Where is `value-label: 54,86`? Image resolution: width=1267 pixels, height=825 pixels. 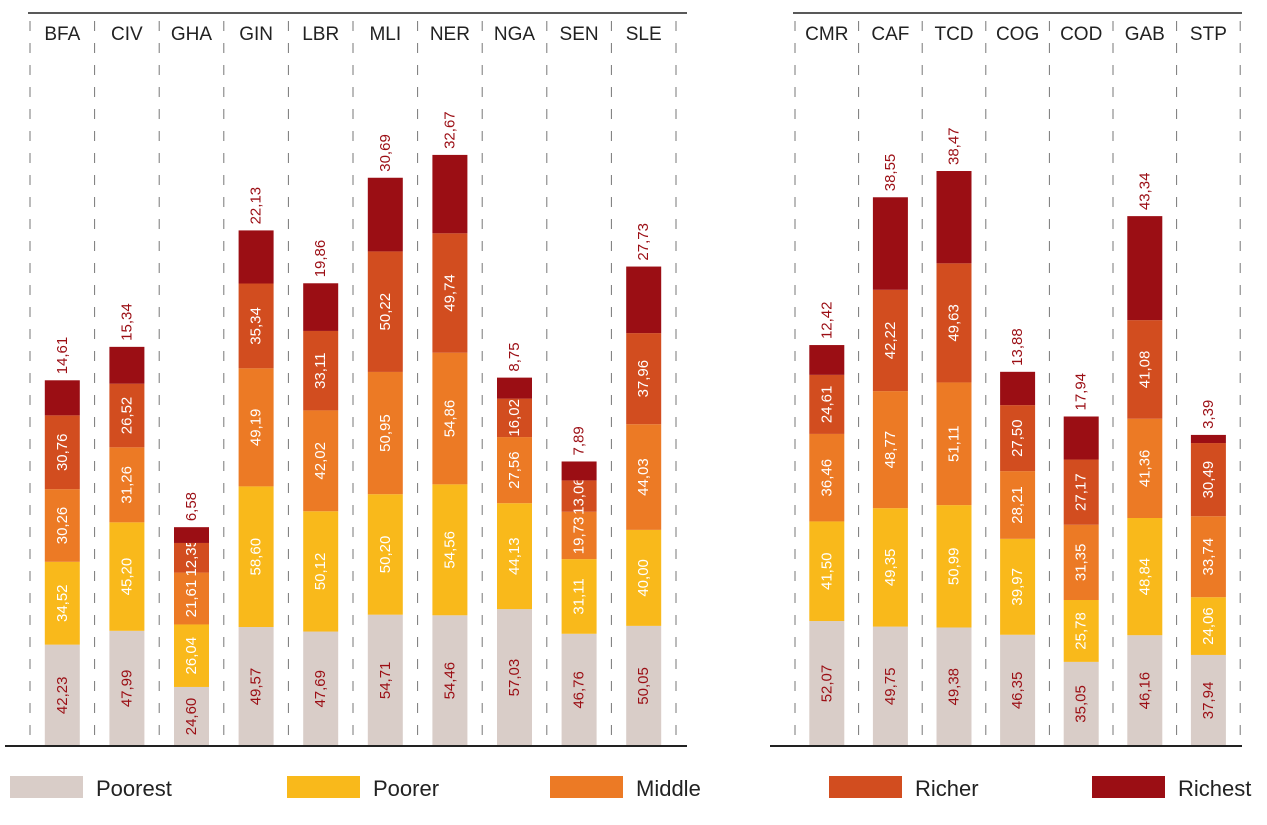 value-label: 54,86 is located at coordinates (449, 419).